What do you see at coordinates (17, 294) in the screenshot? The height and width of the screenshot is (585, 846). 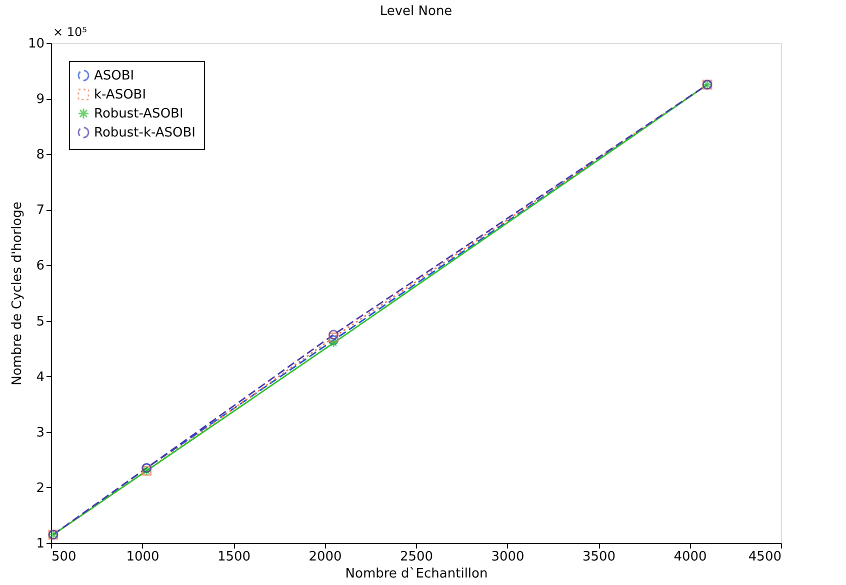 I see `y-axis-title: Nombre de Cycles d'horloge` at bounding box center [17, 294].